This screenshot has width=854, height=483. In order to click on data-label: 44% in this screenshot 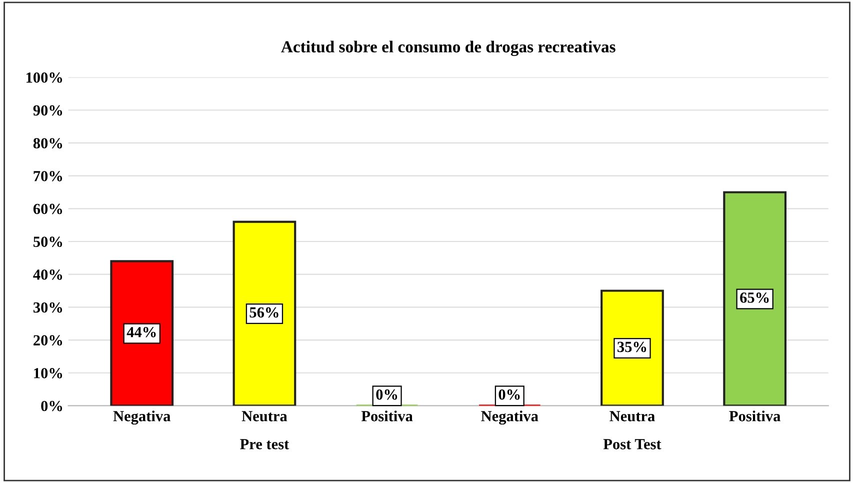, I will do `click(141, 332)`.